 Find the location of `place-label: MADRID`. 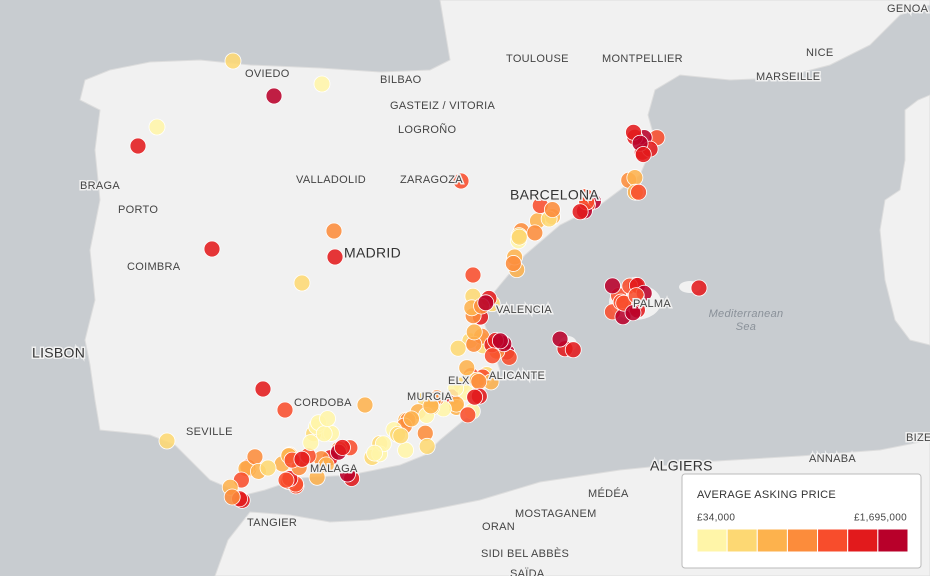

place-label: MADRID is located at coordinates (372, 253).